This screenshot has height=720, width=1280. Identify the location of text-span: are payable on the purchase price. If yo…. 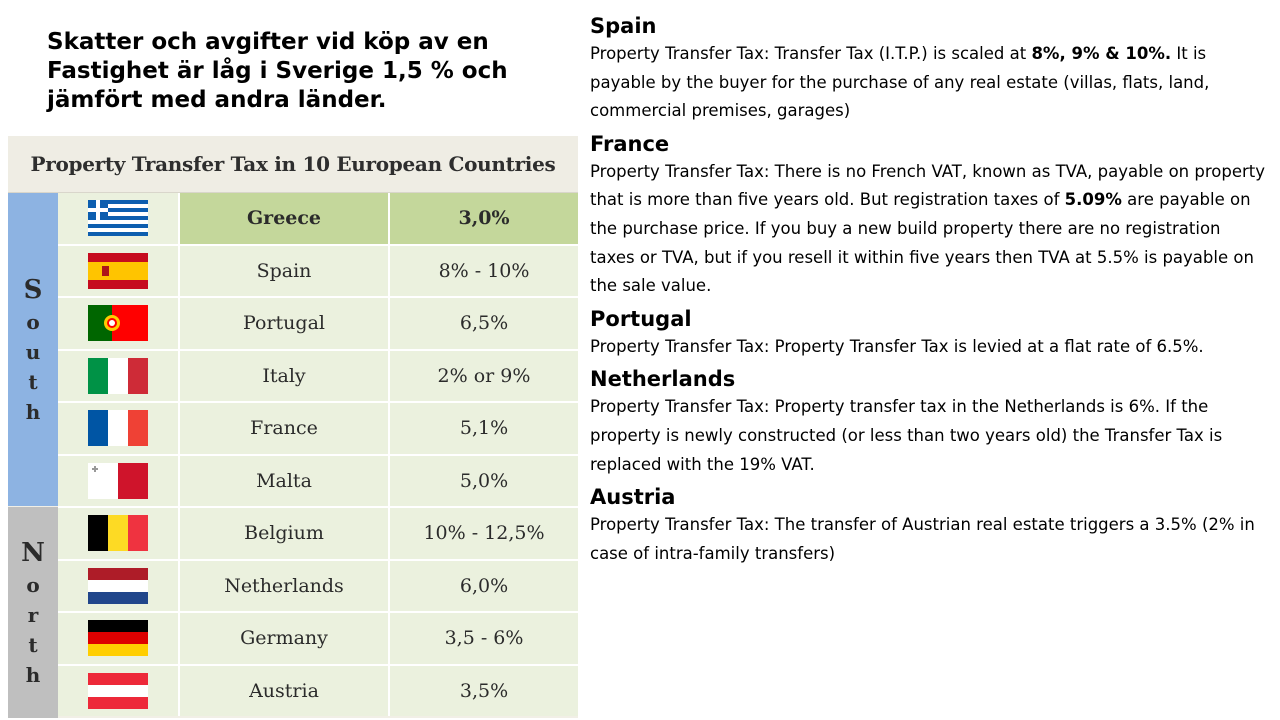
(922, 243).